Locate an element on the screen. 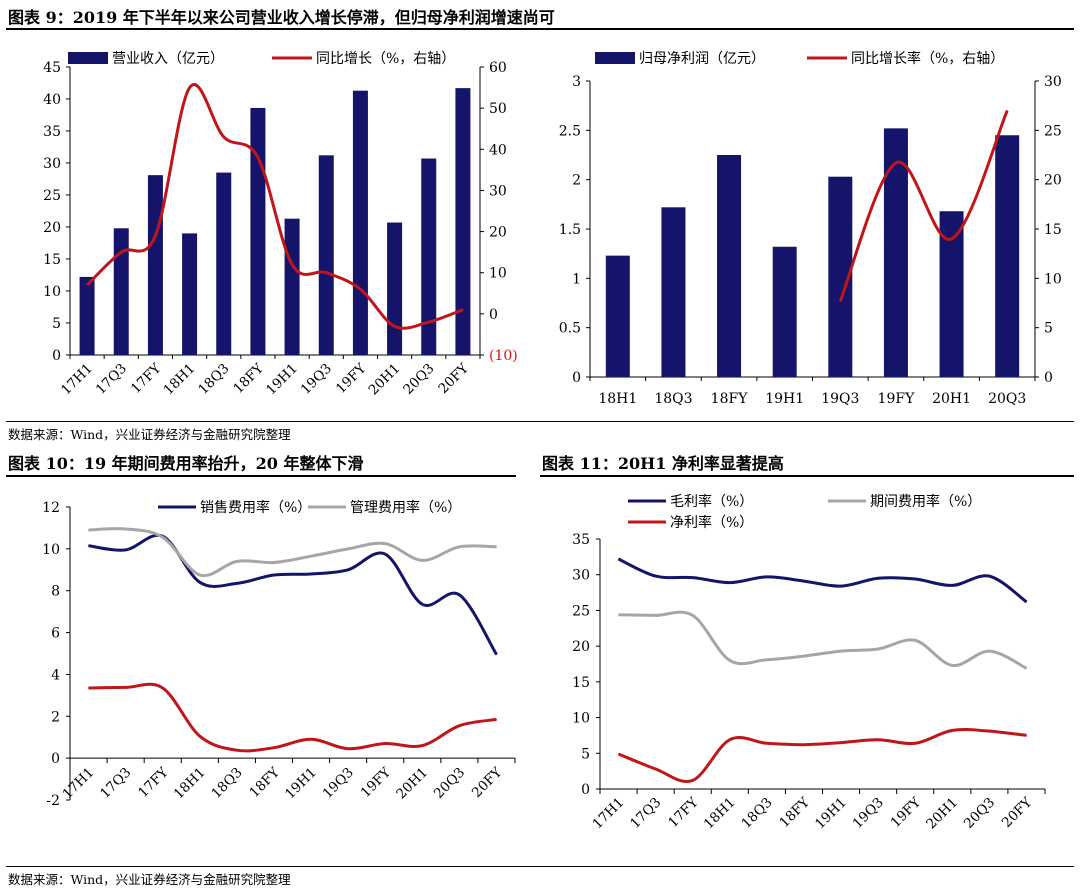 This screenshot has height=890, width=1080. right-axis-tick-label: 0 is located at coordinates (493, 315).